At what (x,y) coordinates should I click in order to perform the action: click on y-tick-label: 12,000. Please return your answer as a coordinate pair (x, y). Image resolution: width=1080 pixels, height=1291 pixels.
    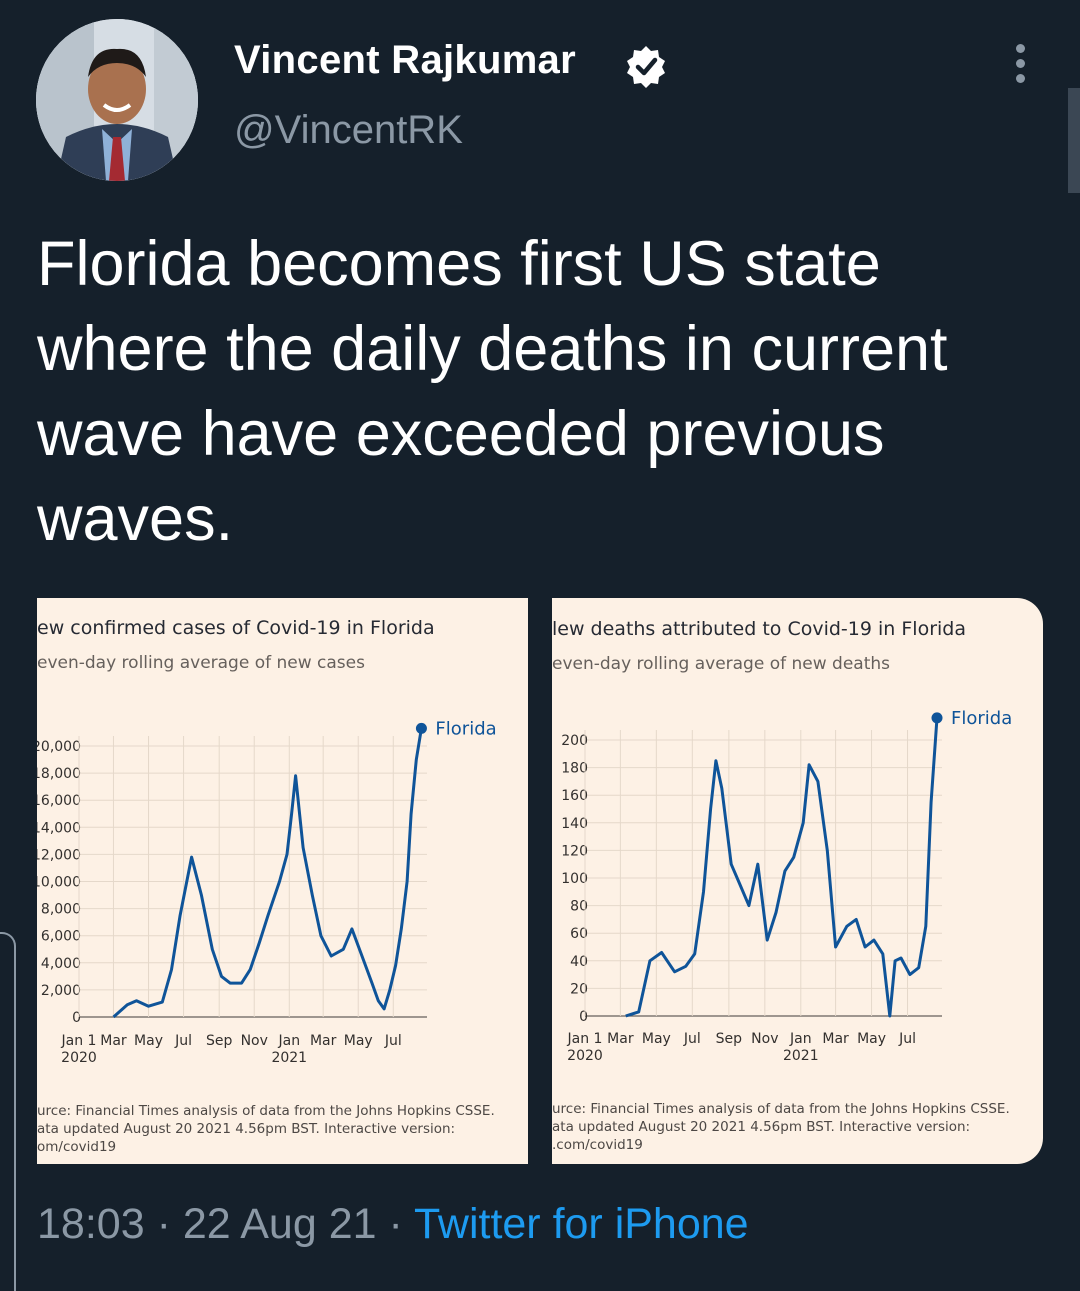
    Looking at the image, I should click on (59, 855).